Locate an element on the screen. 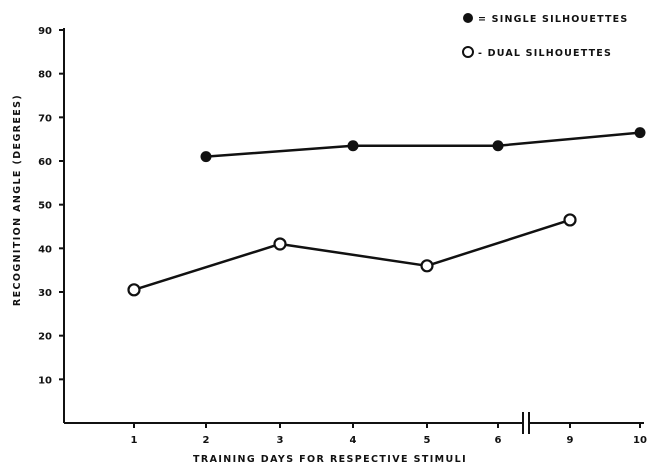 The width and height of the screenshot is (647, 470). y-axis-title: RECOGNITION ANGLE (DEGREES) is located at coordinates (17, 200).